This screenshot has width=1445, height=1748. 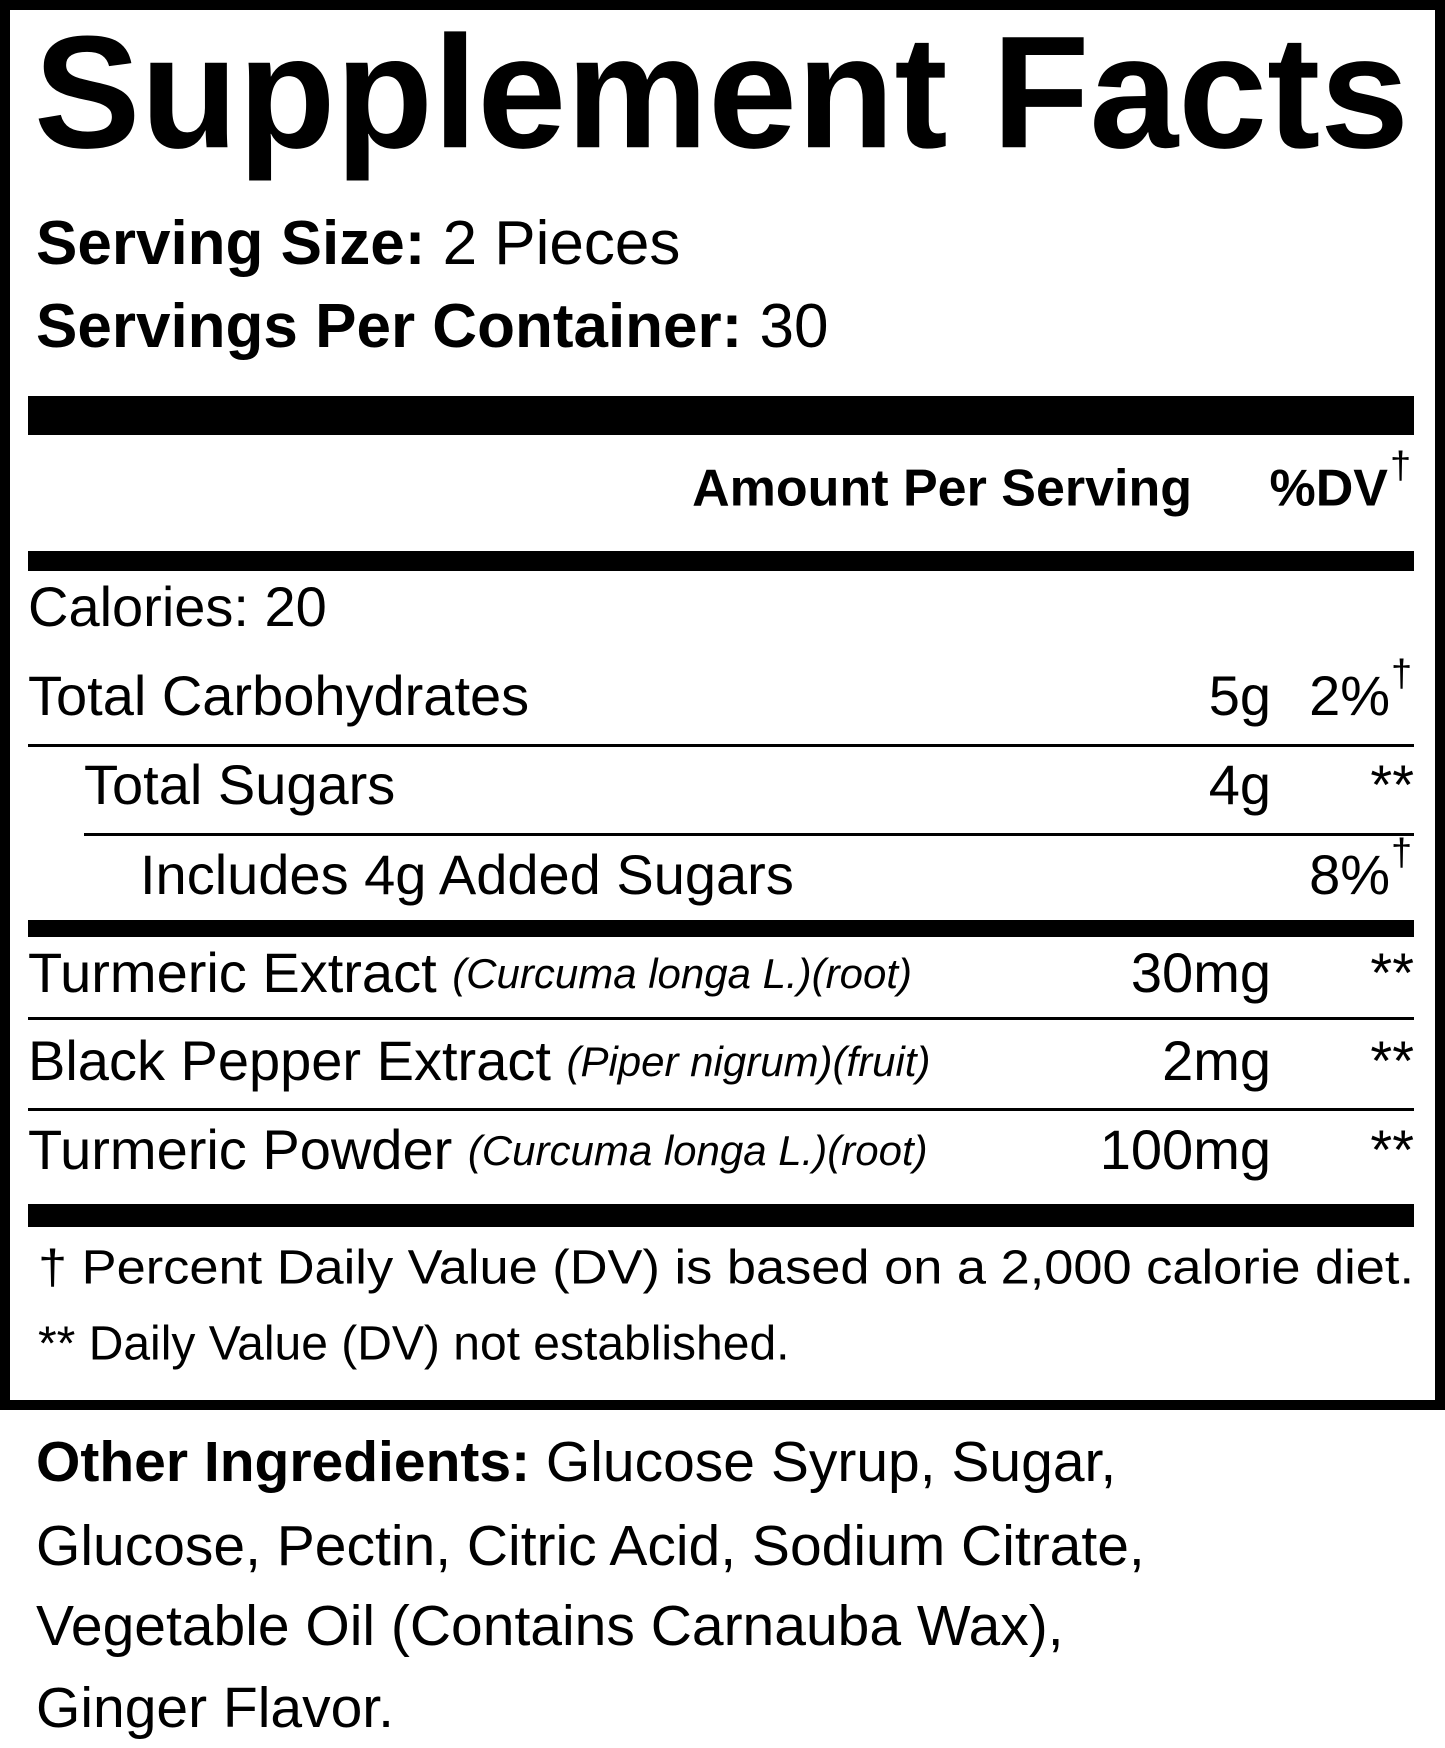 What do you see at coordinates (794, 326) in the screenshot?
I see `servings-value: 30` at bounding box center [794, 326].